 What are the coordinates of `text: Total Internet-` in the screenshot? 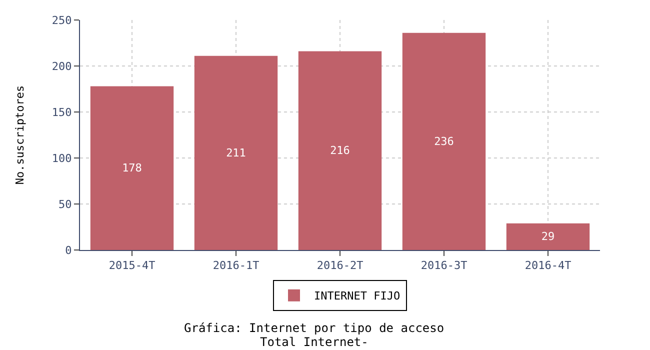 It's located at (314, 342).